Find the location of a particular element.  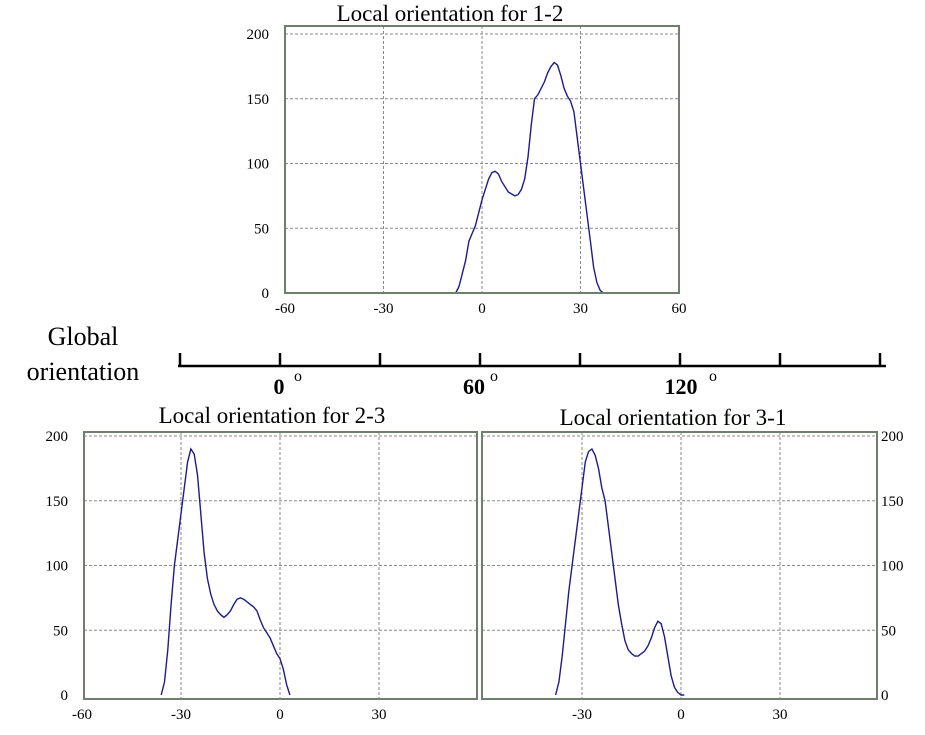

global-tick-label-120: 120 is located at coordinates (681, 386).